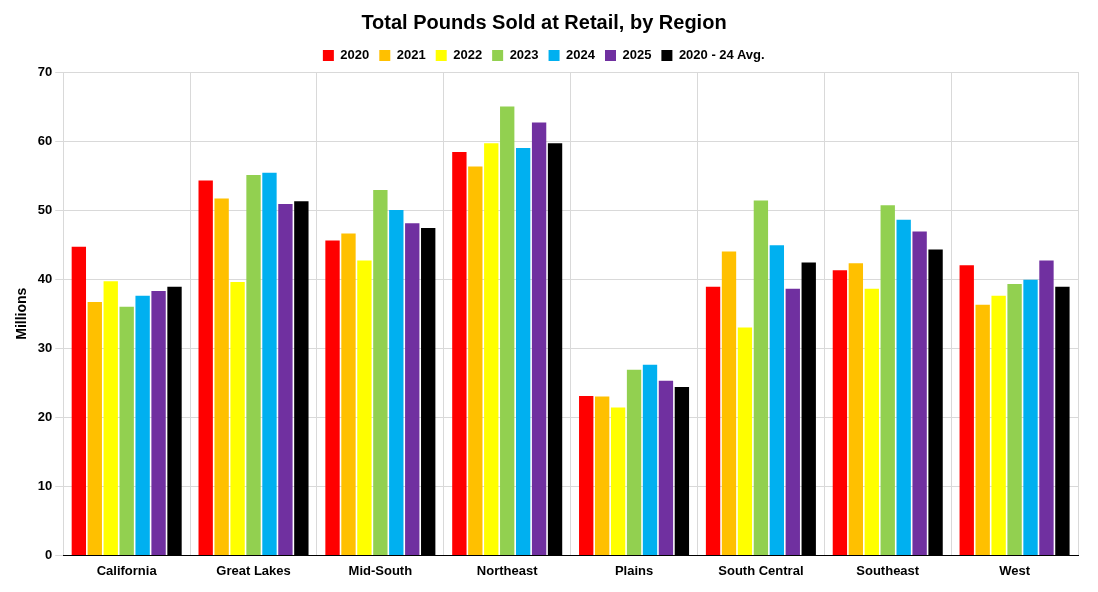 This screenshot has height=592, width=1098. Describe the element at coordinates (581, 55) in the screenshot. I see `legend-label: 2024` at that location.